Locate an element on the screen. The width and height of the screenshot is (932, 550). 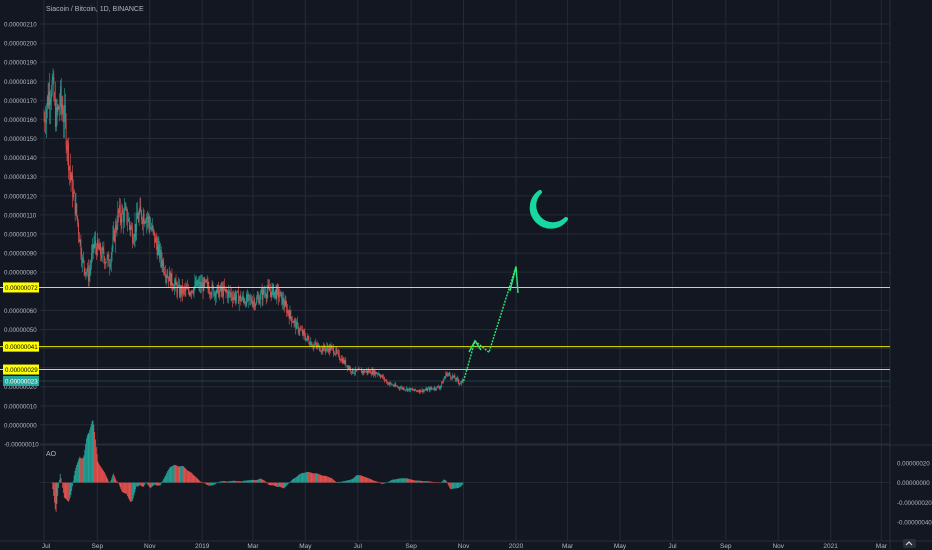
level-label: 0.00000041 is located at coordinates (21, 347).